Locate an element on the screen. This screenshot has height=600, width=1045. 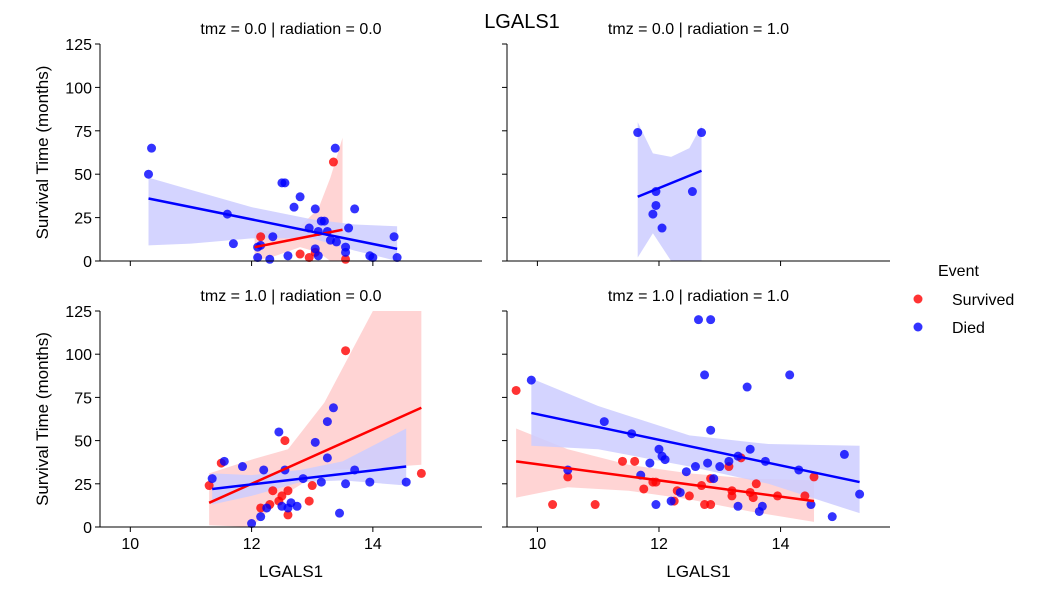
x-axis-label: LGALS1 is located at coordinates (291, 571).